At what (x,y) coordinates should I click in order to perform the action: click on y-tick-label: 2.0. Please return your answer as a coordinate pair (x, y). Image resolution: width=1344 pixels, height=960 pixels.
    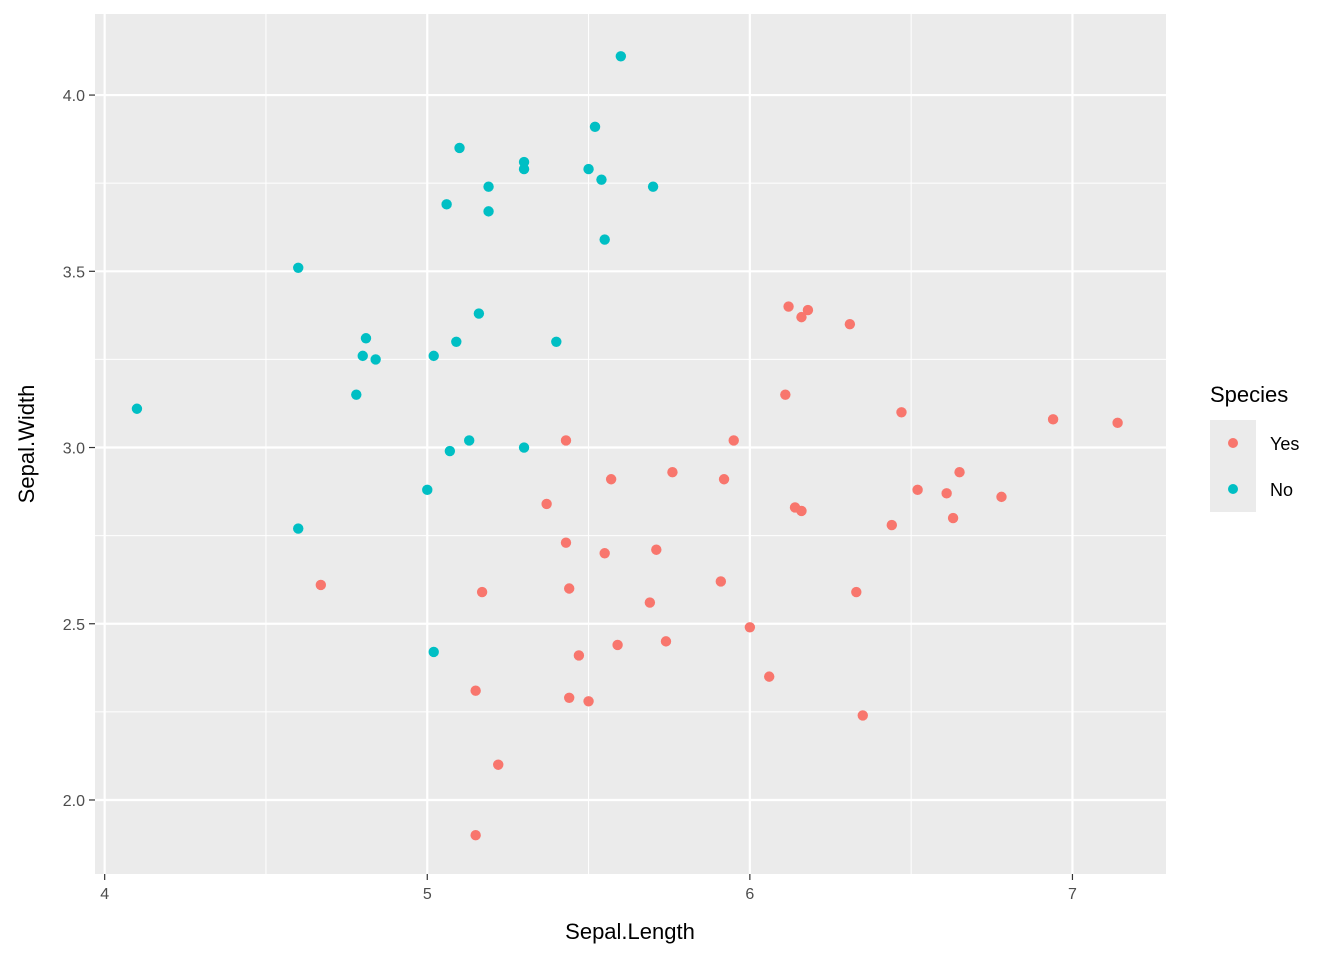
    Looking at the image, I should click on (74, 801).